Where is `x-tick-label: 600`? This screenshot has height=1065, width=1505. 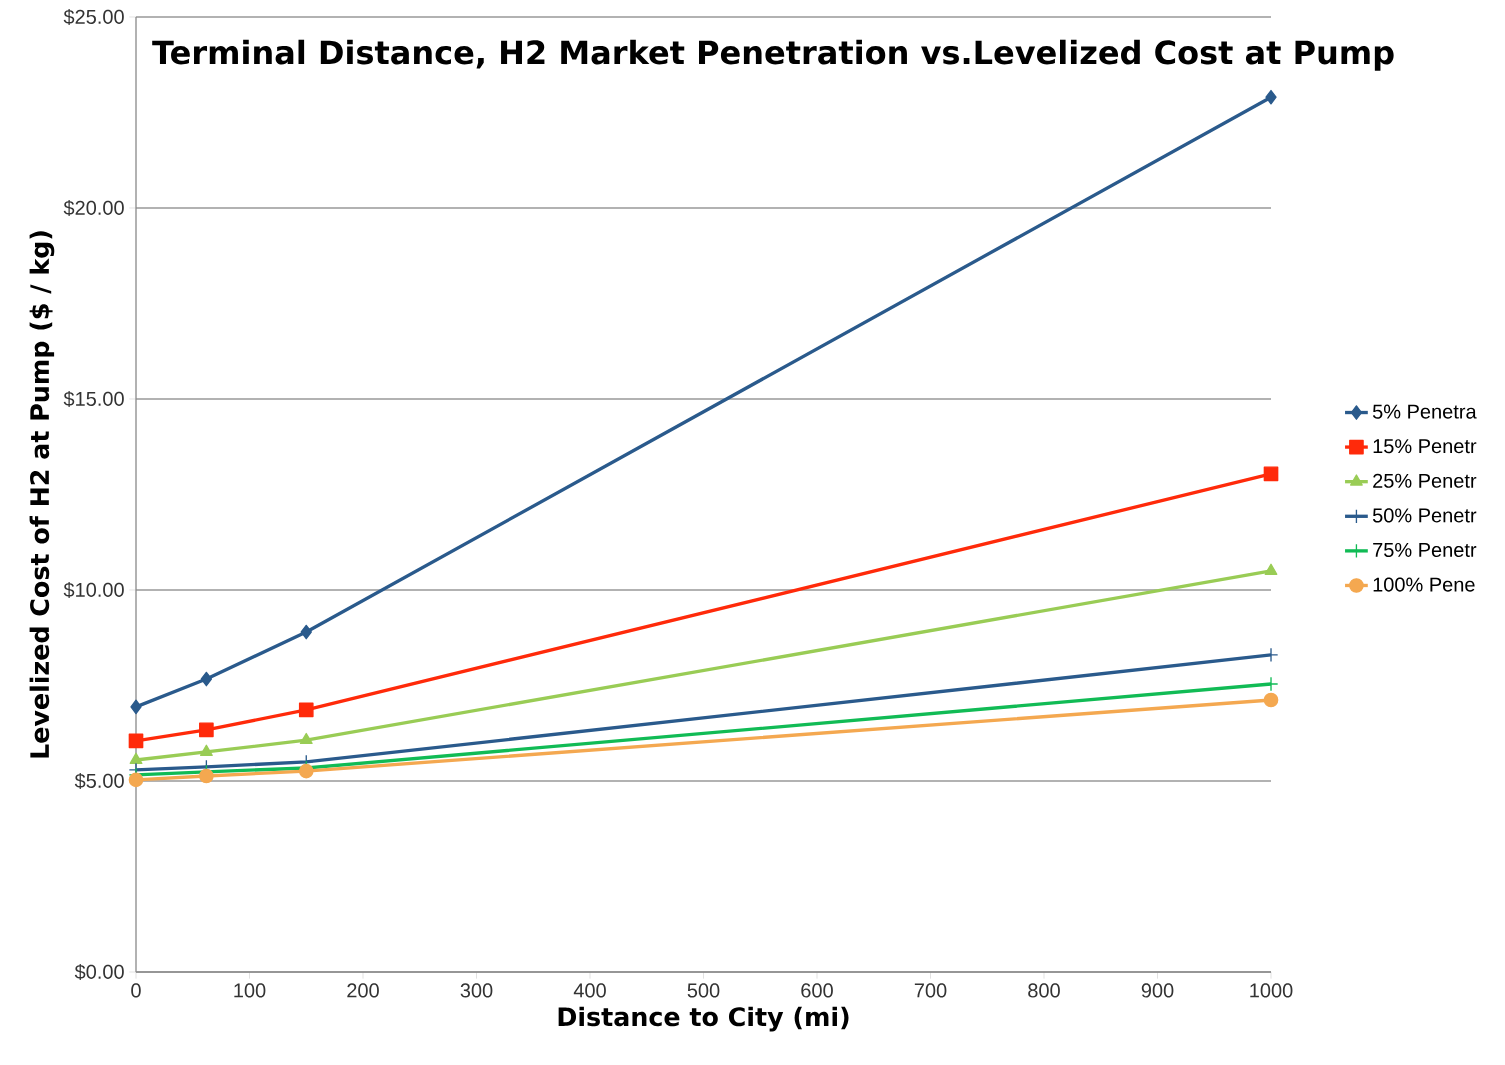 x-tick-label: 600 is located at coordinates (817, 990).